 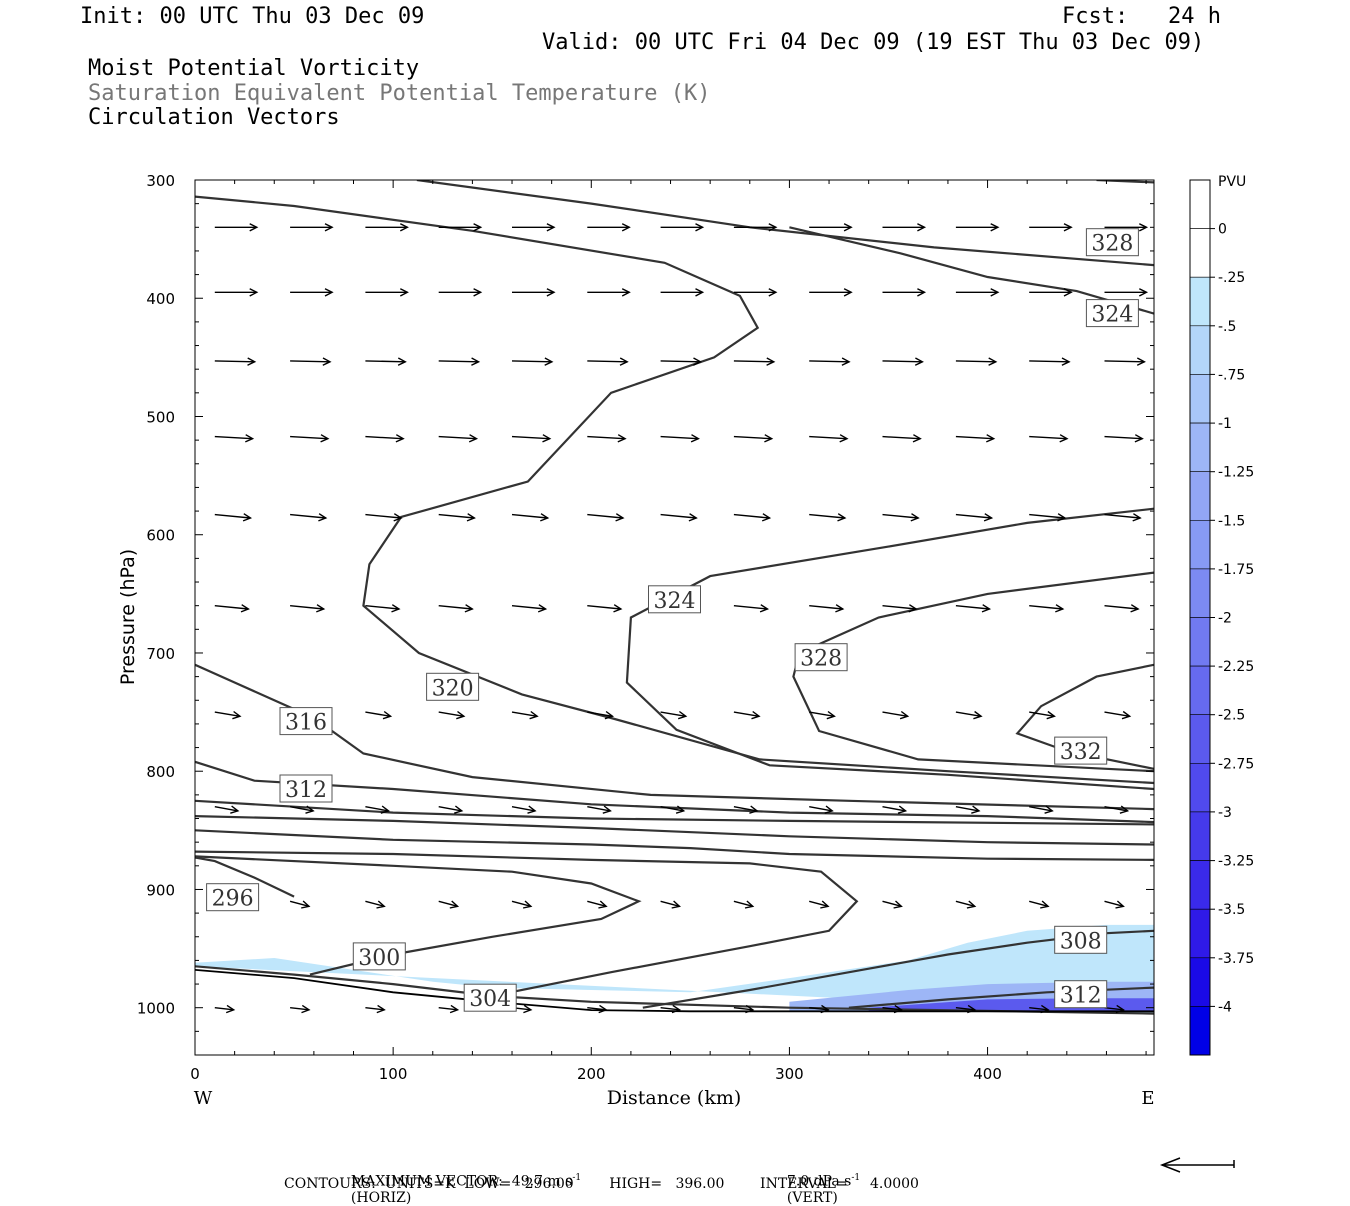 I want to click on contour-label-text: 304, so click(x=490, y=999).